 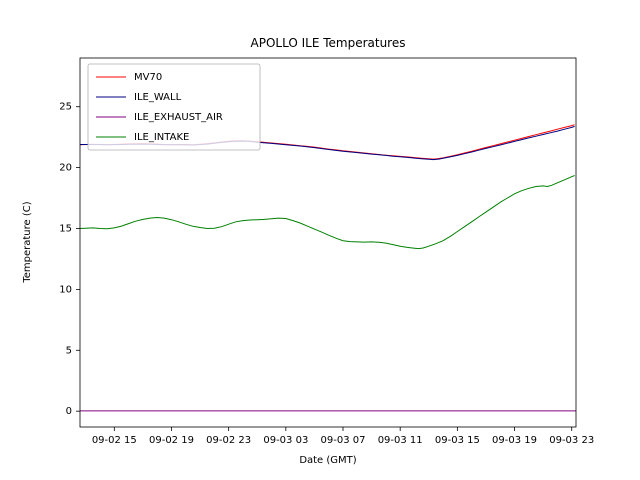 I want to click on y-tick-label: 25, so click(x=65, y=107).